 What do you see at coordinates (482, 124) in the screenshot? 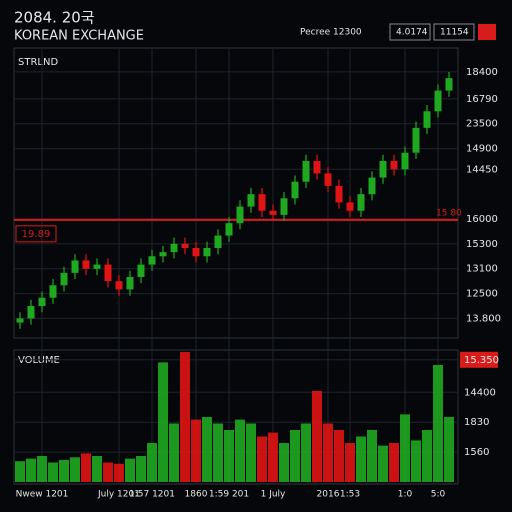
I see `y-tick-label: 23500` at bounding box center [482, 124].